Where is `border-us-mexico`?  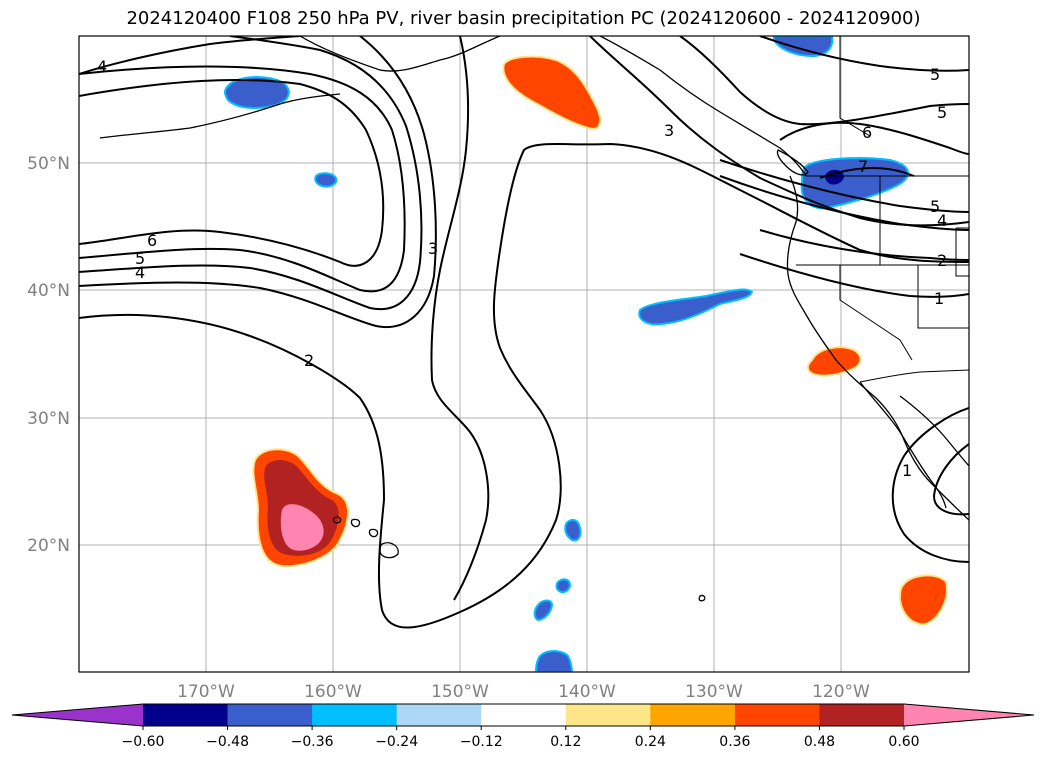
border-us-mexico is located at coordinates (914, 376).